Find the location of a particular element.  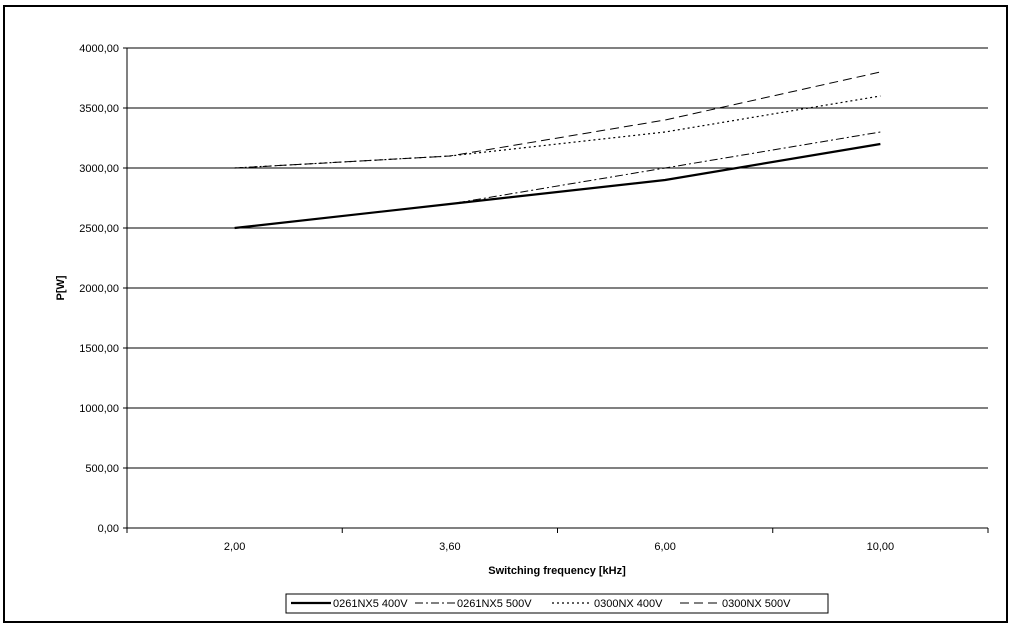

x-tick-label: 10,00 is located at coordinates (881, 547).